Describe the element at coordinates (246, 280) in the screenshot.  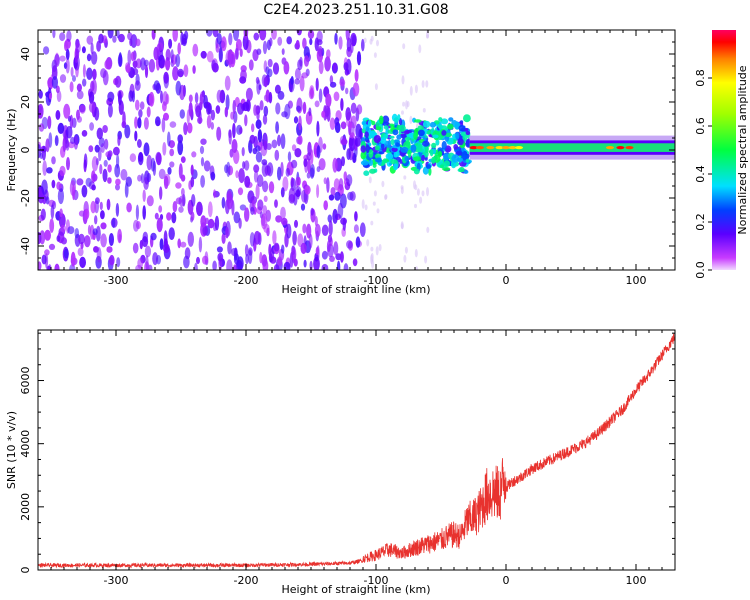
I see `x-tick-label: -200` at that location.